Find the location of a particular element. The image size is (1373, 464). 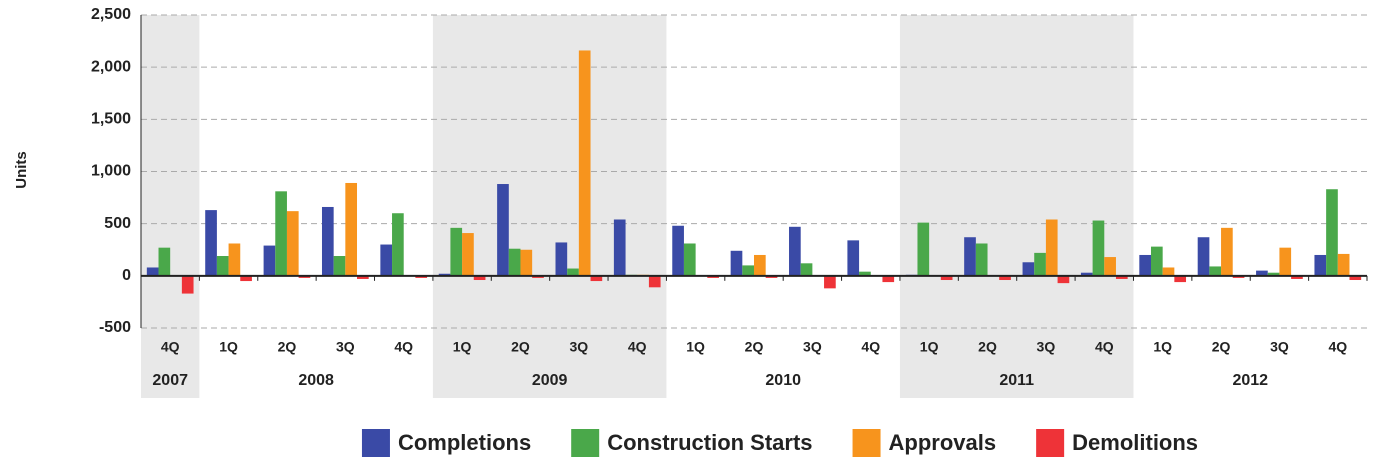

legend-label: Completions is located at coordinates (464, 442).